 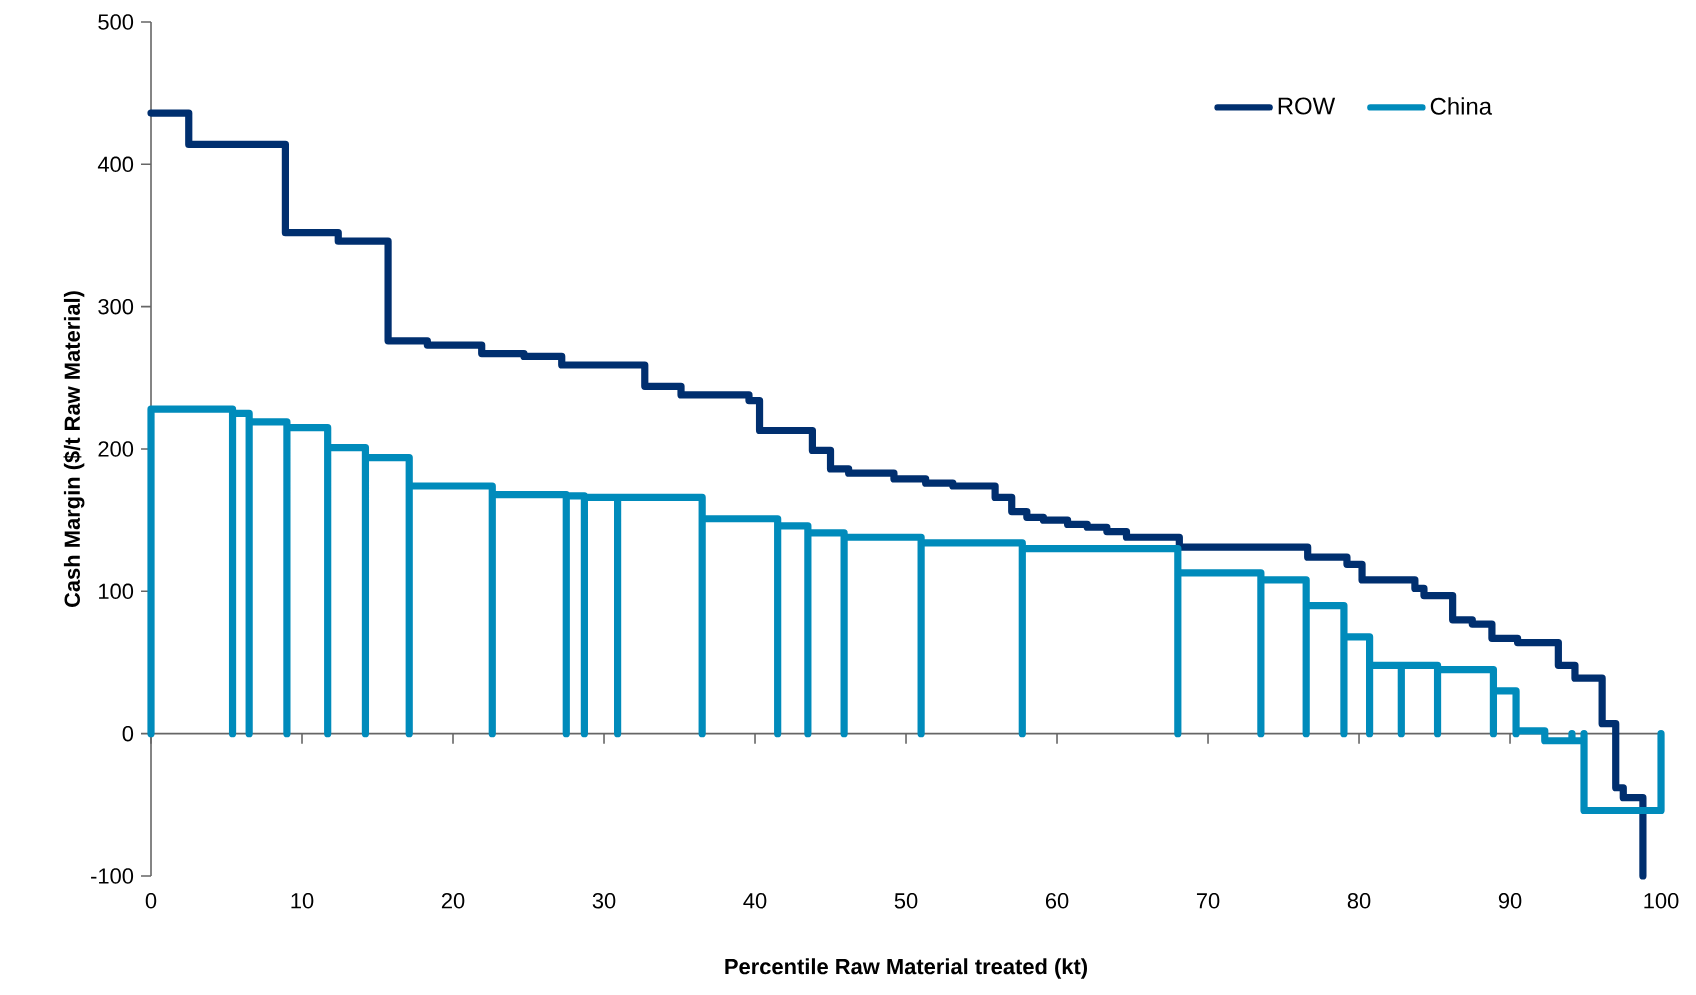 What do you see at coordinates (74, 449) in the screenshot?
I see `y-axis-title: Cash Margin ($/t Raw Material)` at bounding box center [74, 449].